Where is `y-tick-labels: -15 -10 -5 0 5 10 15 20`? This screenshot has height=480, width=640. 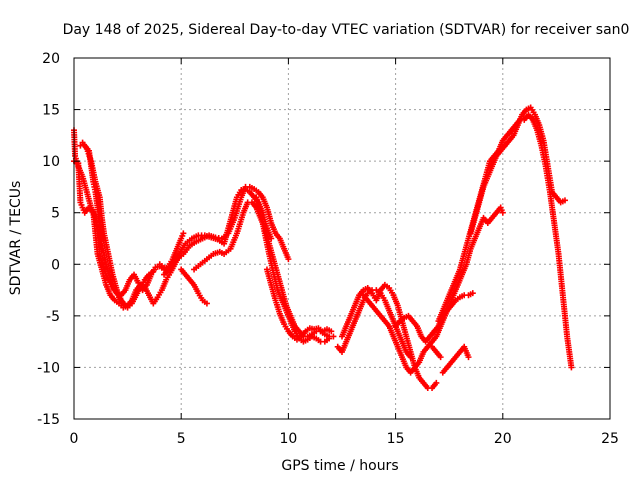
y-tick-labels: -15 -10 -5 0 5 10 15 20 is located at coordinates (48, 239).